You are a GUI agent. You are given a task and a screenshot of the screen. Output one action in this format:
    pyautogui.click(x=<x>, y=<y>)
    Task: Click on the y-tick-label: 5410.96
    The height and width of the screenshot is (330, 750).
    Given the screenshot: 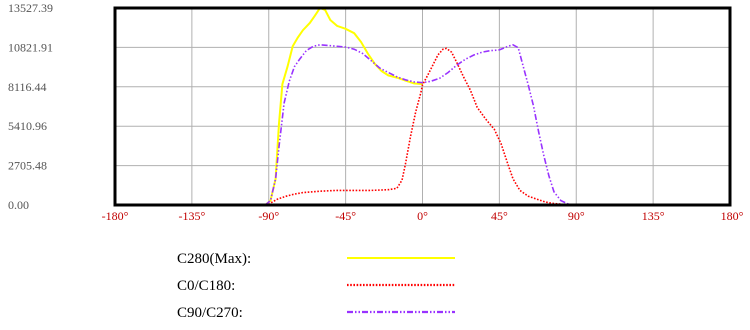 What is the action you would take?
    pyautogui.click(x=27, y=126)
    